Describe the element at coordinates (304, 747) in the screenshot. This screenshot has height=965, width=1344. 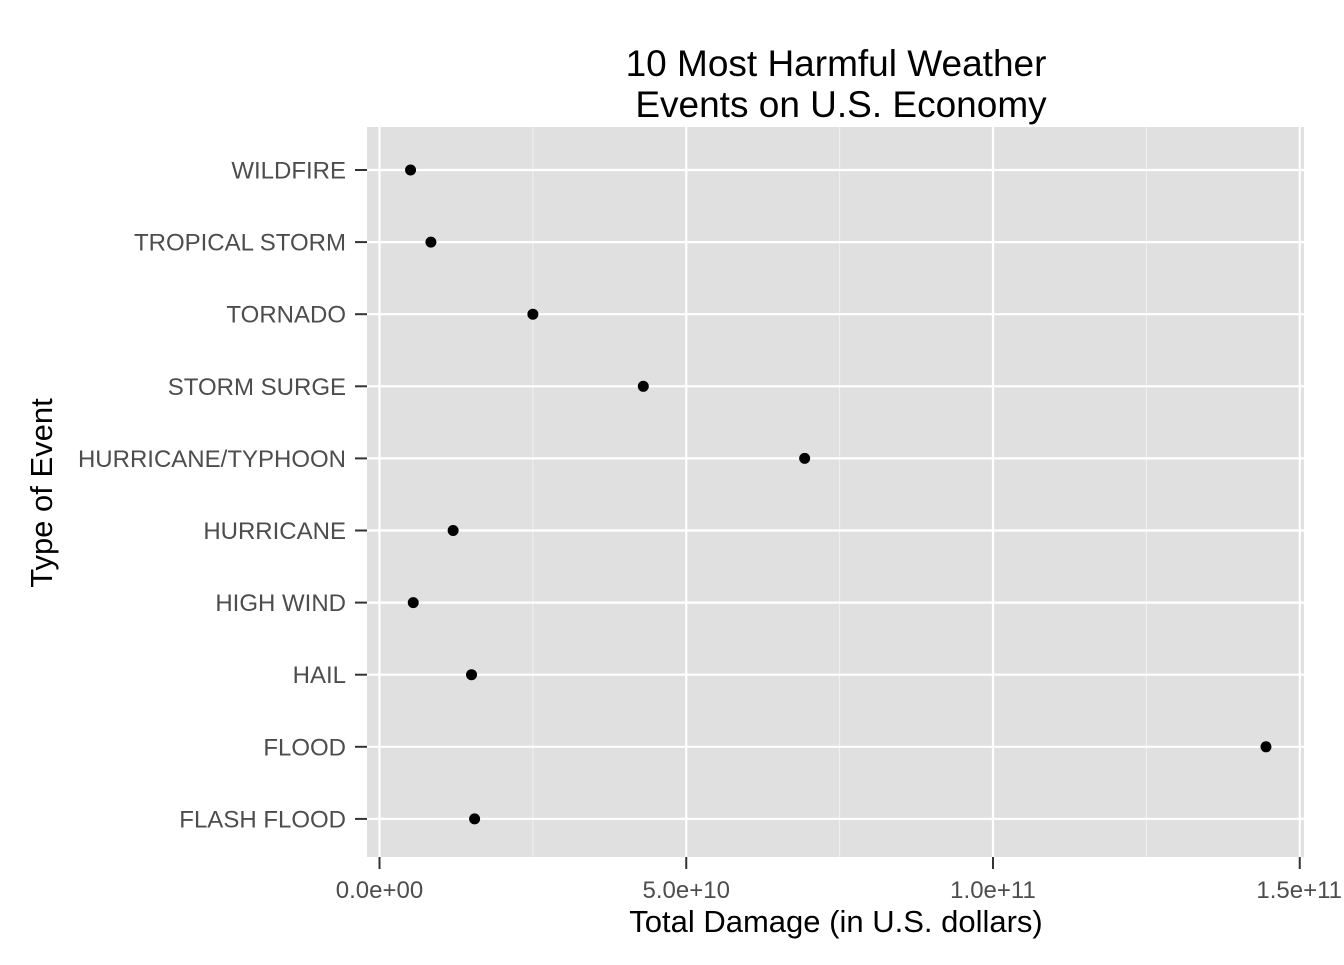
I see `y-tick-label-8: FLOOD` at that location.